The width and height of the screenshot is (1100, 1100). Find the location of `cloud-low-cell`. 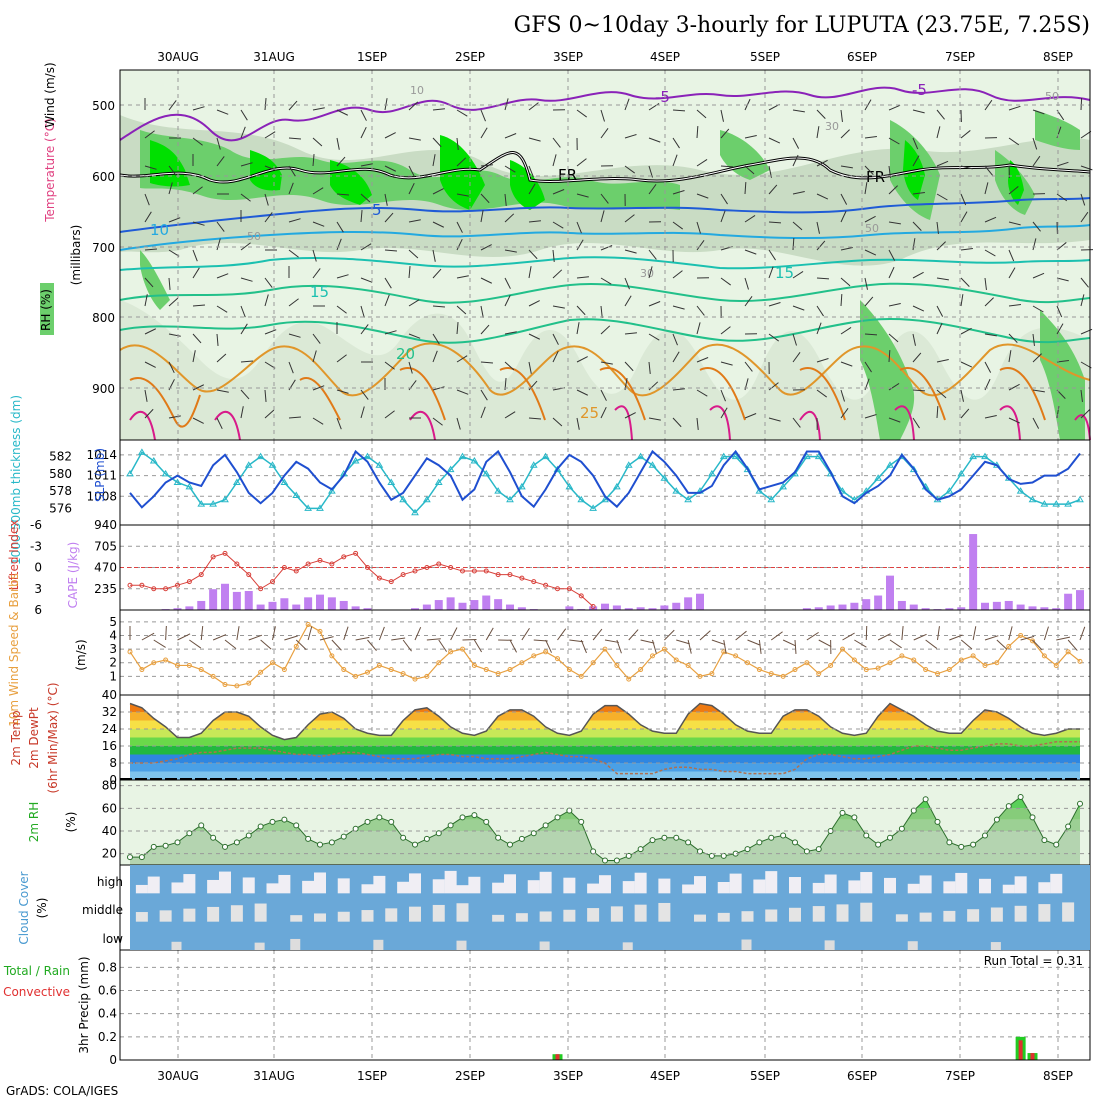

cloud-low-cell is located at coordinates (995, 946).